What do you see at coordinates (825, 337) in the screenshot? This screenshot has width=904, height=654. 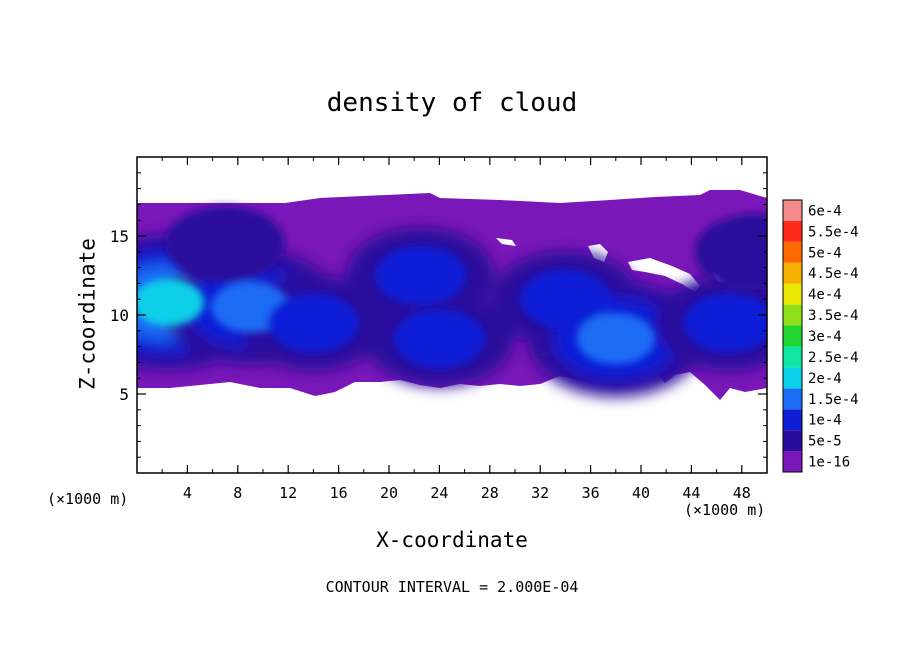 I see `colorbar-label: 3e-4` at bounding box center [825, 337].